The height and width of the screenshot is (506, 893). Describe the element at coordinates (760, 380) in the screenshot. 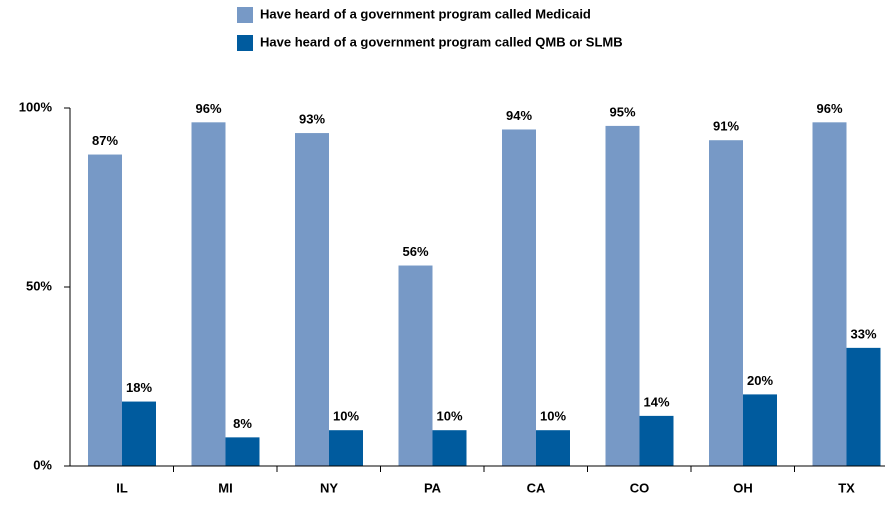

I see `value-label: 20%` at that location.